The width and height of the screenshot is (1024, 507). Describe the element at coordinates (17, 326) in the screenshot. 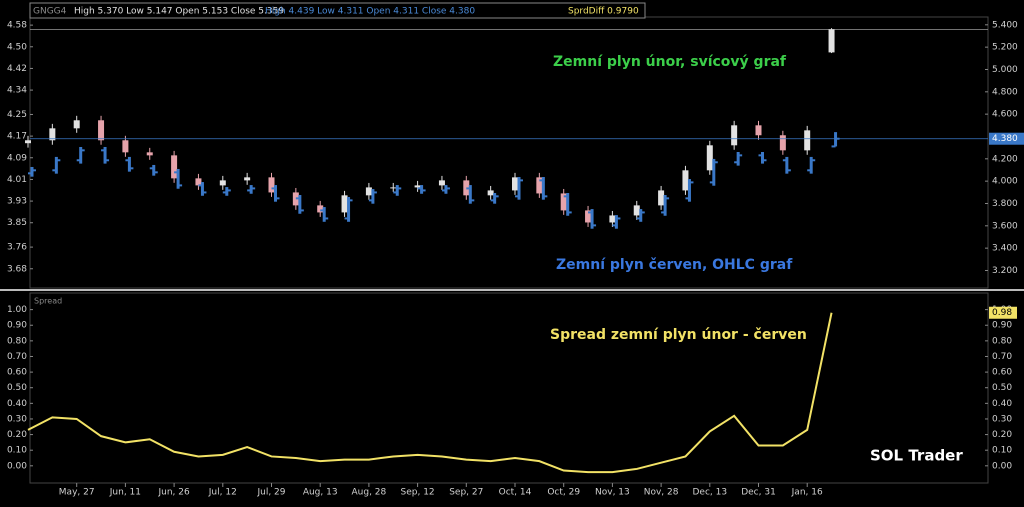

I see `y-tick-label: 0.90` at that location.